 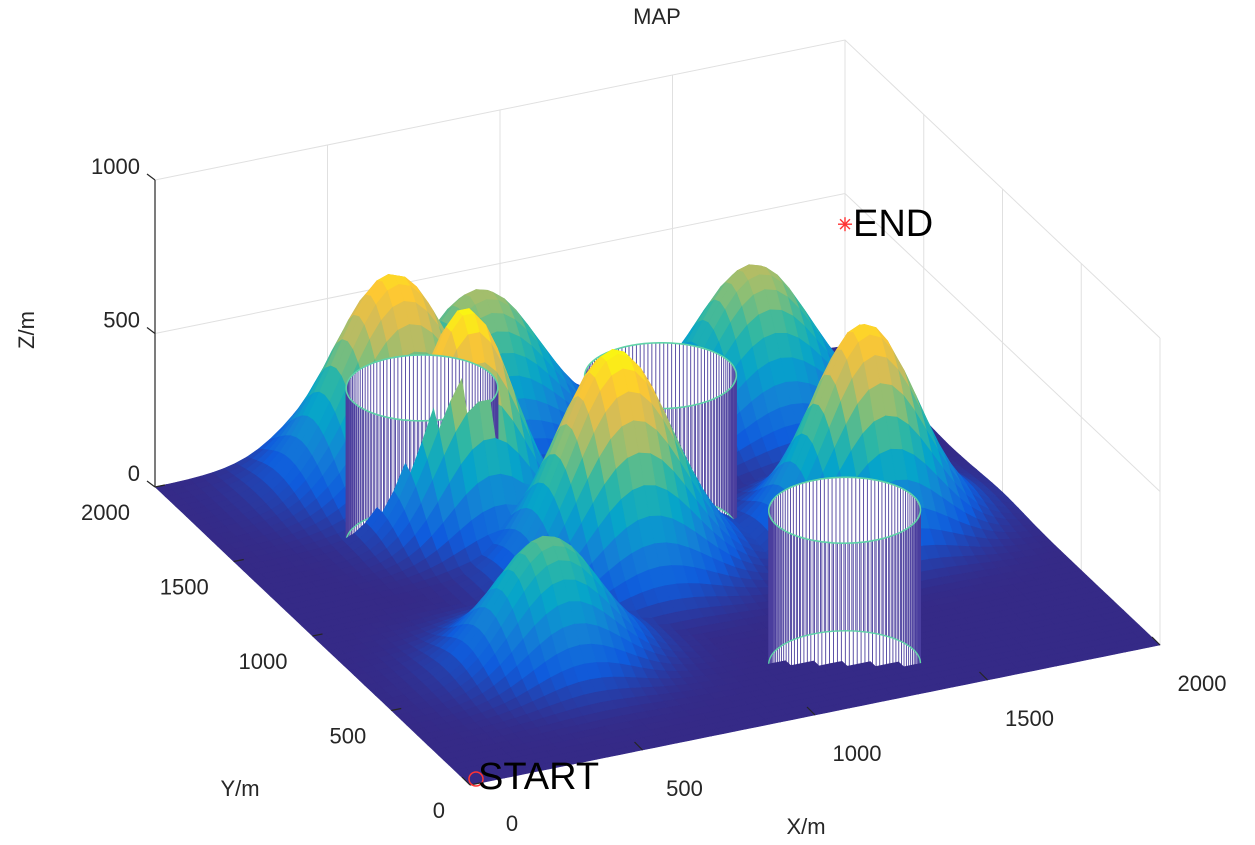 What do you see at coordinates (439, 810) in the screenshot?
I see `y-tick-label: 0` at bounding box center [439, 810].